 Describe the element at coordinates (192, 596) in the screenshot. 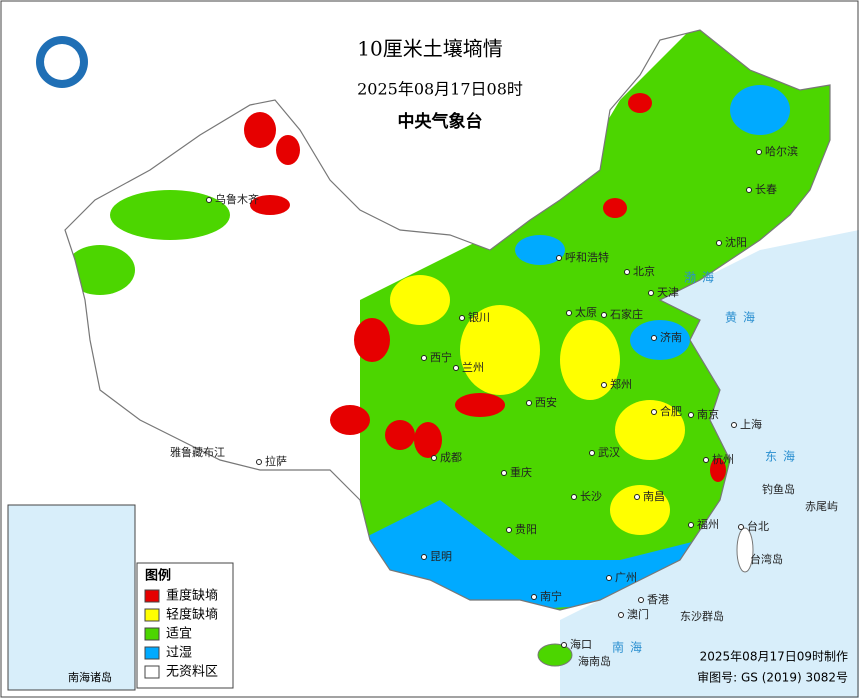

I see `legend-label: 重度缺墒` at that location.